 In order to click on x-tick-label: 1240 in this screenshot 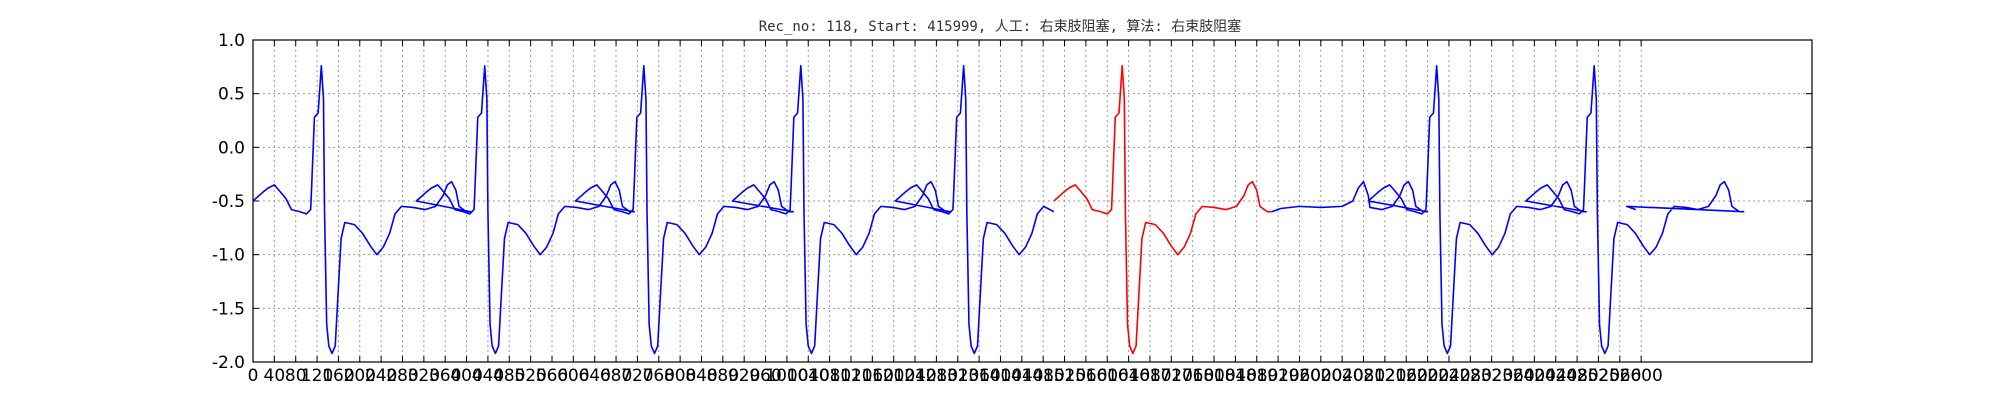, I will do `click(914, 376)`.